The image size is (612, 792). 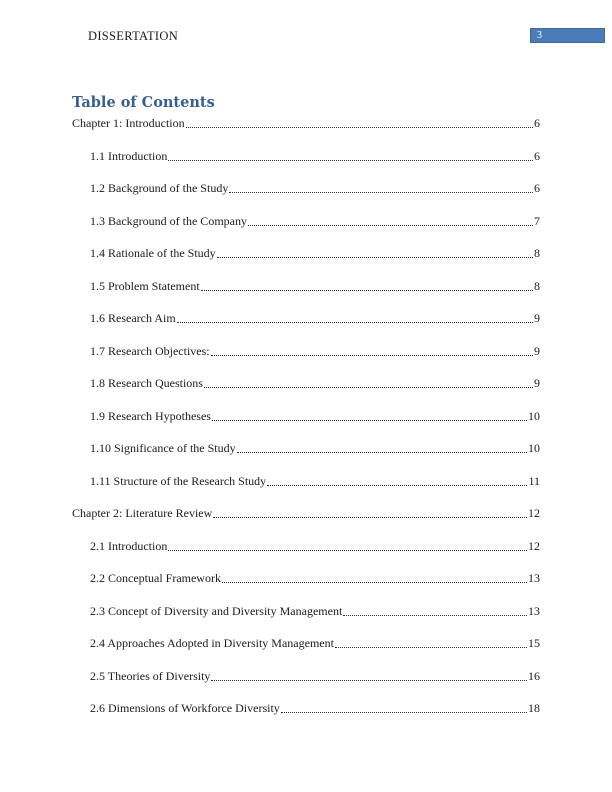 I want to click on toc-entry: 1.10 Significance of the Study 10, so click(x=306, y=448).